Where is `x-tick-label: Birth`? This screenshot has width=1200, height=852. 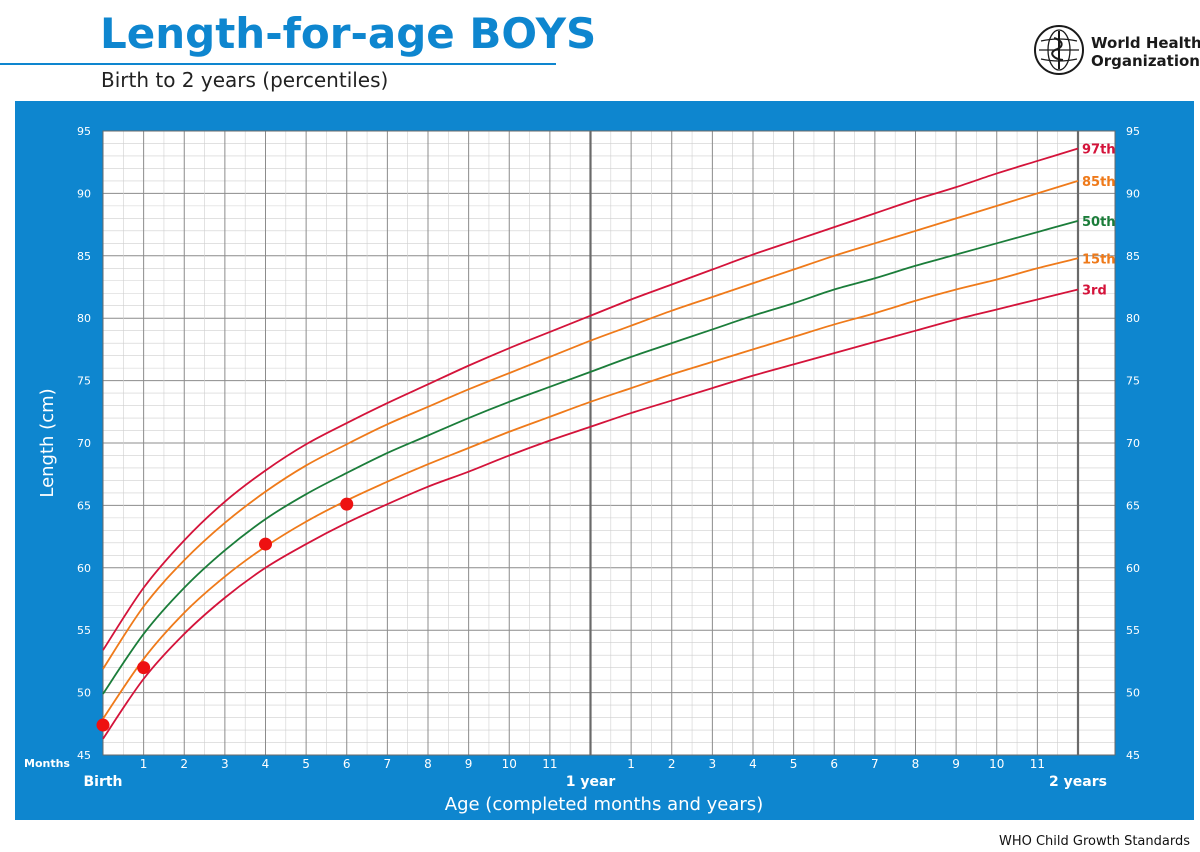
x-tick-label: Birth is located at coordinates (102, 782).